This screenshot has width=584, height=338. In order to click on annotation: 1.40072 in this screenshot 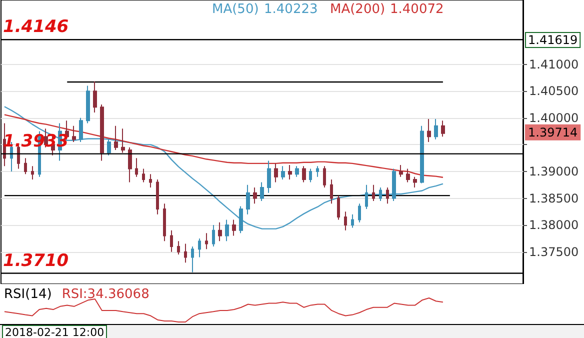, I will do `click(417, 9)`.